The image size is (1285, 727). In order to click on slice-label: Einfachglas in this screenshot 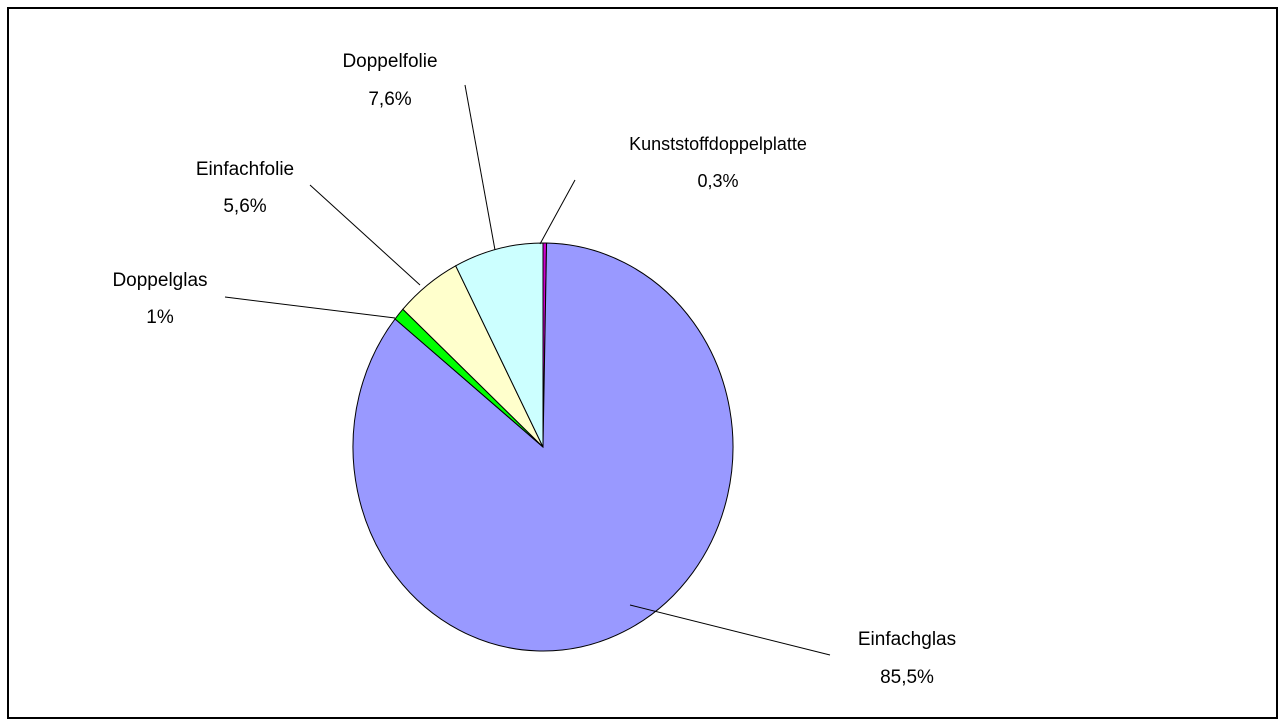, I will do `click(907, 639)`.